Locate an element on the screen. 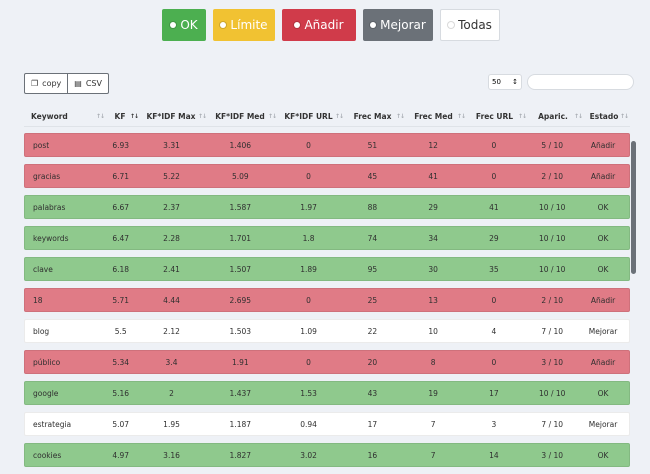 The height and width of the screenshot is (474, 650). copy-button: ❐ copy is located at coordinates (46, 83).